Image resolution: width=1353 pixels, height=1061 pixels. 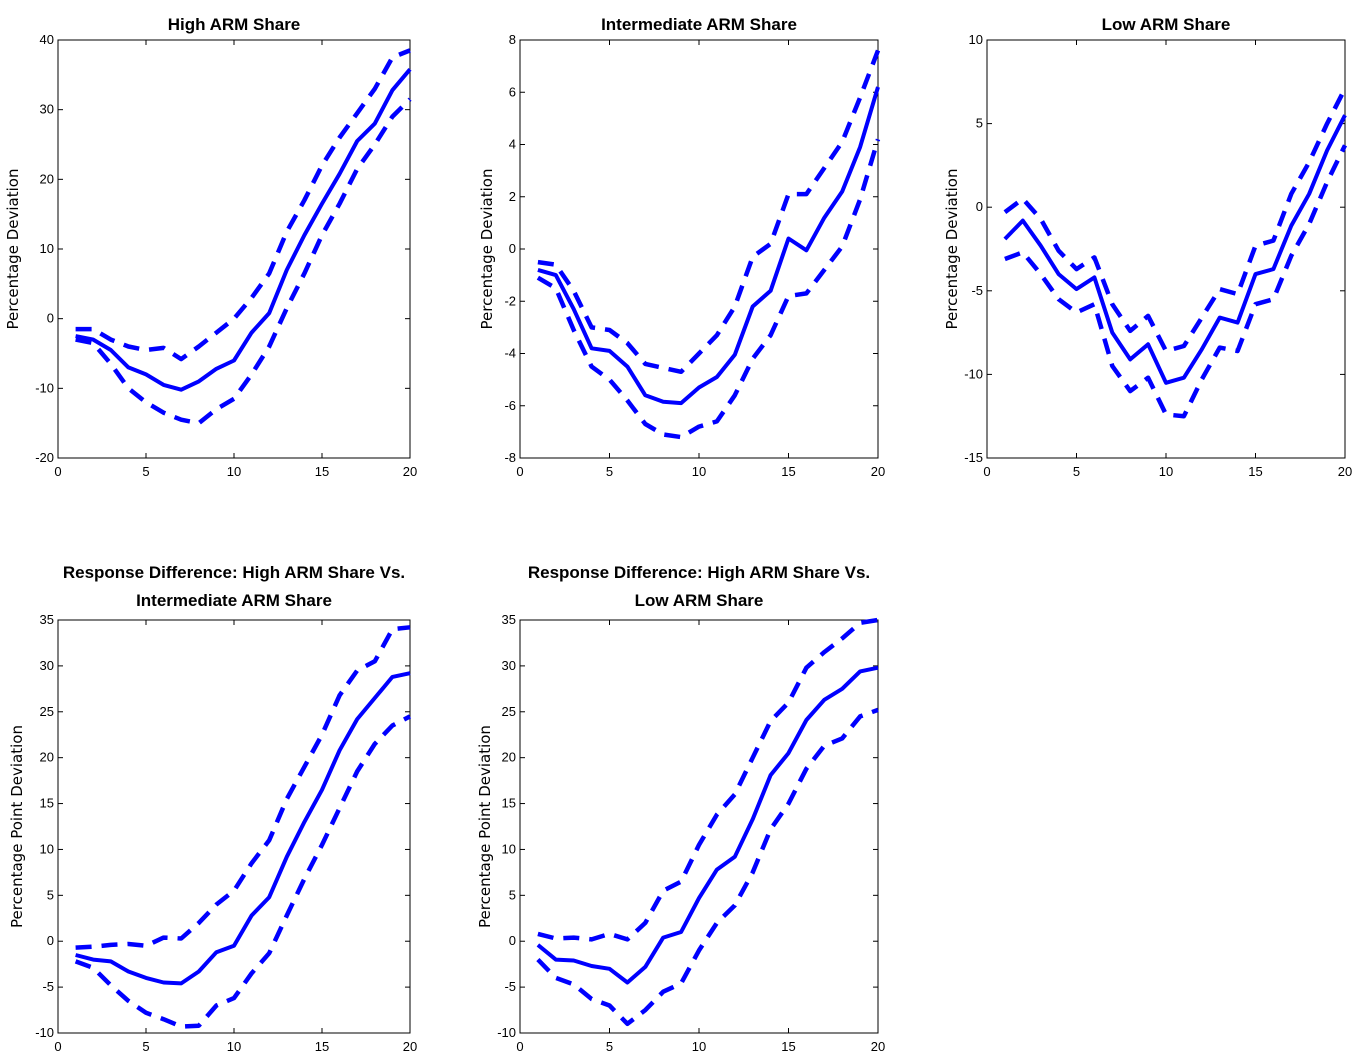 I want to click on y-tick-label: 4, so click(x=512, y=144).